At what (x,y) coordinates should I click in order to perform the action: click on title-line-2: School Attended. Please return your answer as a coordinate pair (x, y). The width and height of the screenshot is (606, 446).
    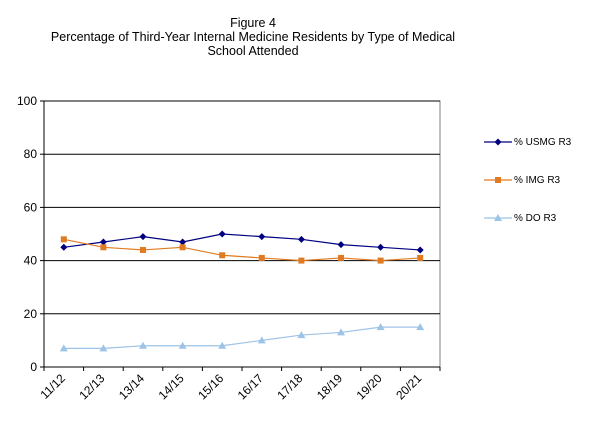
    Looking at the image, I should click on (253, 51).